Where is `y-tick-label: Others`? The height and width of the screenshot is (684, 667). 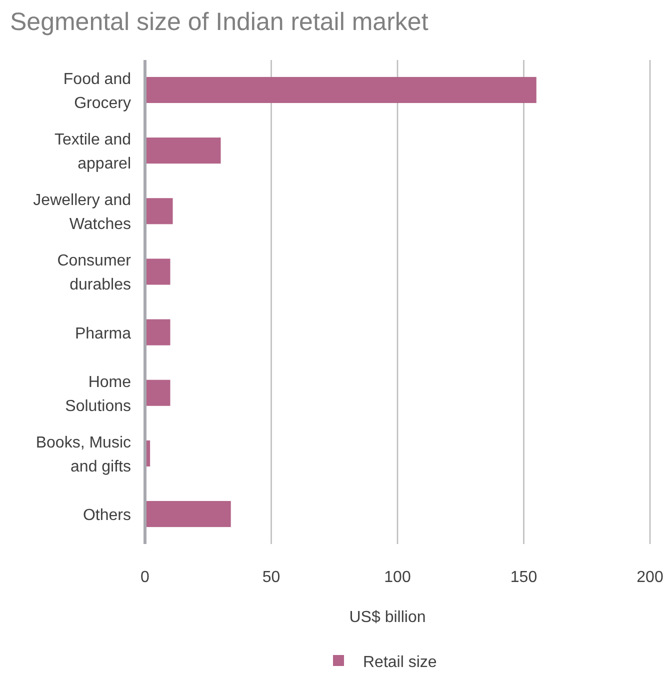 y-tick-label: Others is located at coordinates (106, 515).